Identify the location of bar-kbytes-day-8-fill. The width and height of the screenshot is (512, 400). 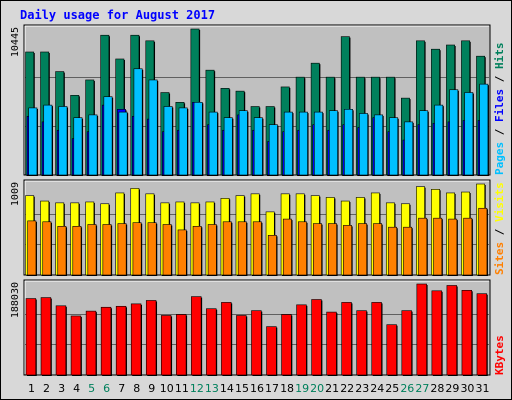
(136, 339).